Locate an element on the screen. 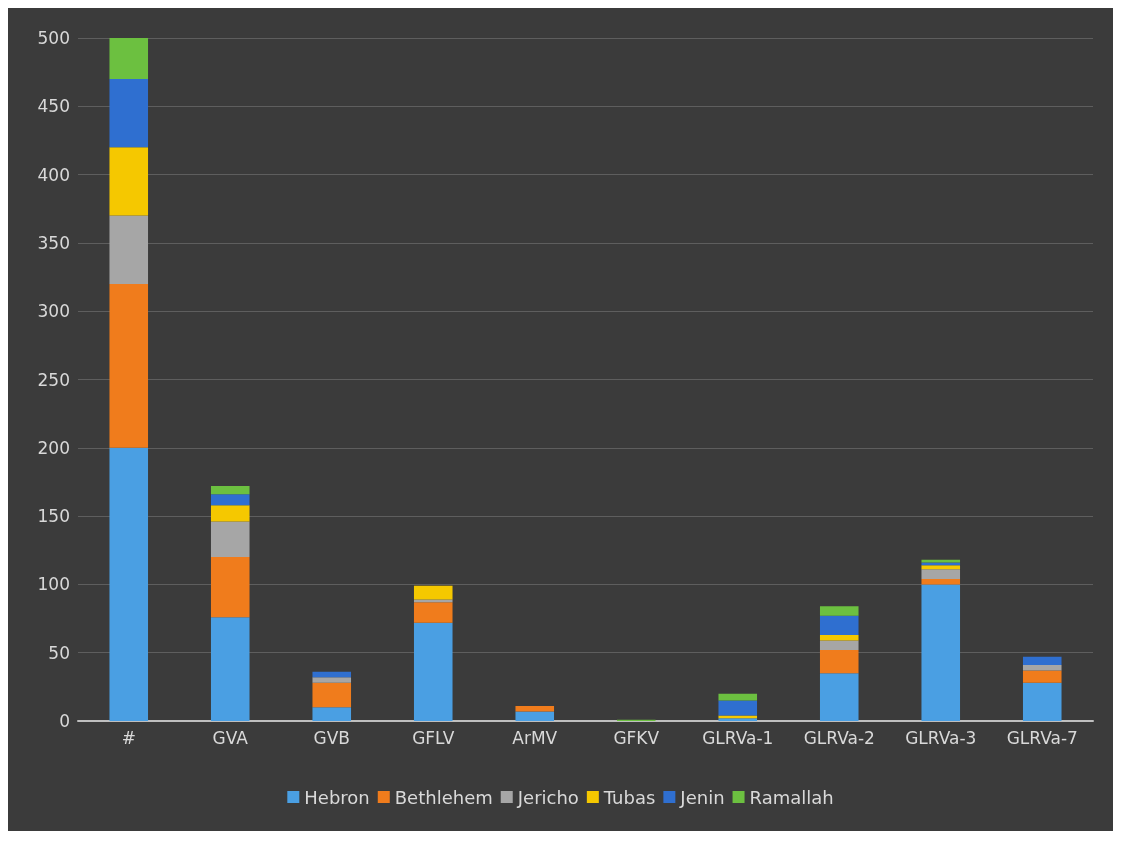 This screenshot has width=1125, height=843. x-tick-label: GLRVa-1 is located at coordinates (738, 737).